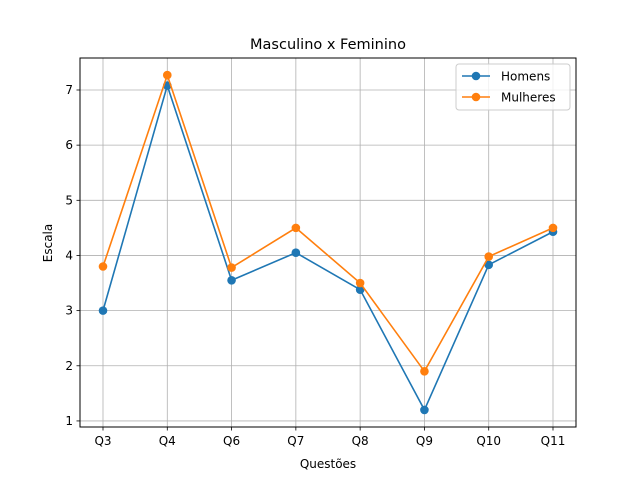 The height and width of the screenshot is (480, 640). I want to click on legend-label: Homens, so click(525, 77).